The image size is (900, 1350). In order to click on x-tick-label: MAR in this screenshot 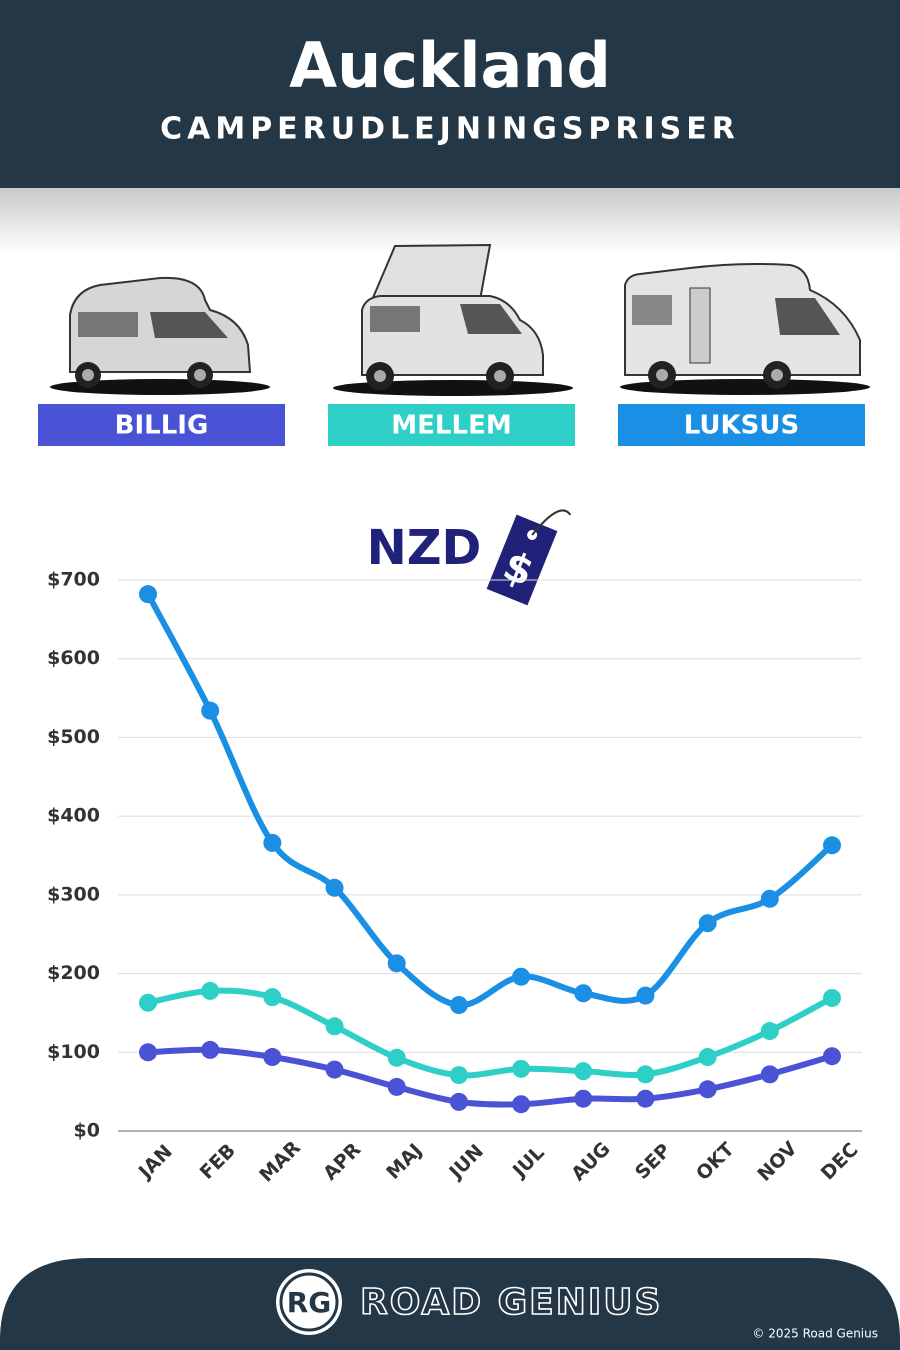, I will do `click(280, 1162)`.